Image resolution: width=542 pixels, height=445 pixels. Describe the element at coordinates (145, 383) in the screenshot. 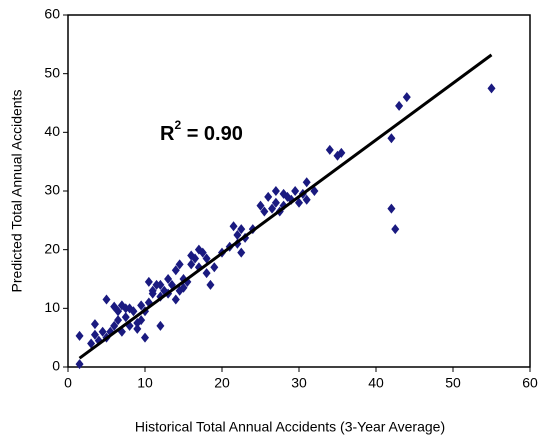

I see `x-tick-label: 10` at that location.